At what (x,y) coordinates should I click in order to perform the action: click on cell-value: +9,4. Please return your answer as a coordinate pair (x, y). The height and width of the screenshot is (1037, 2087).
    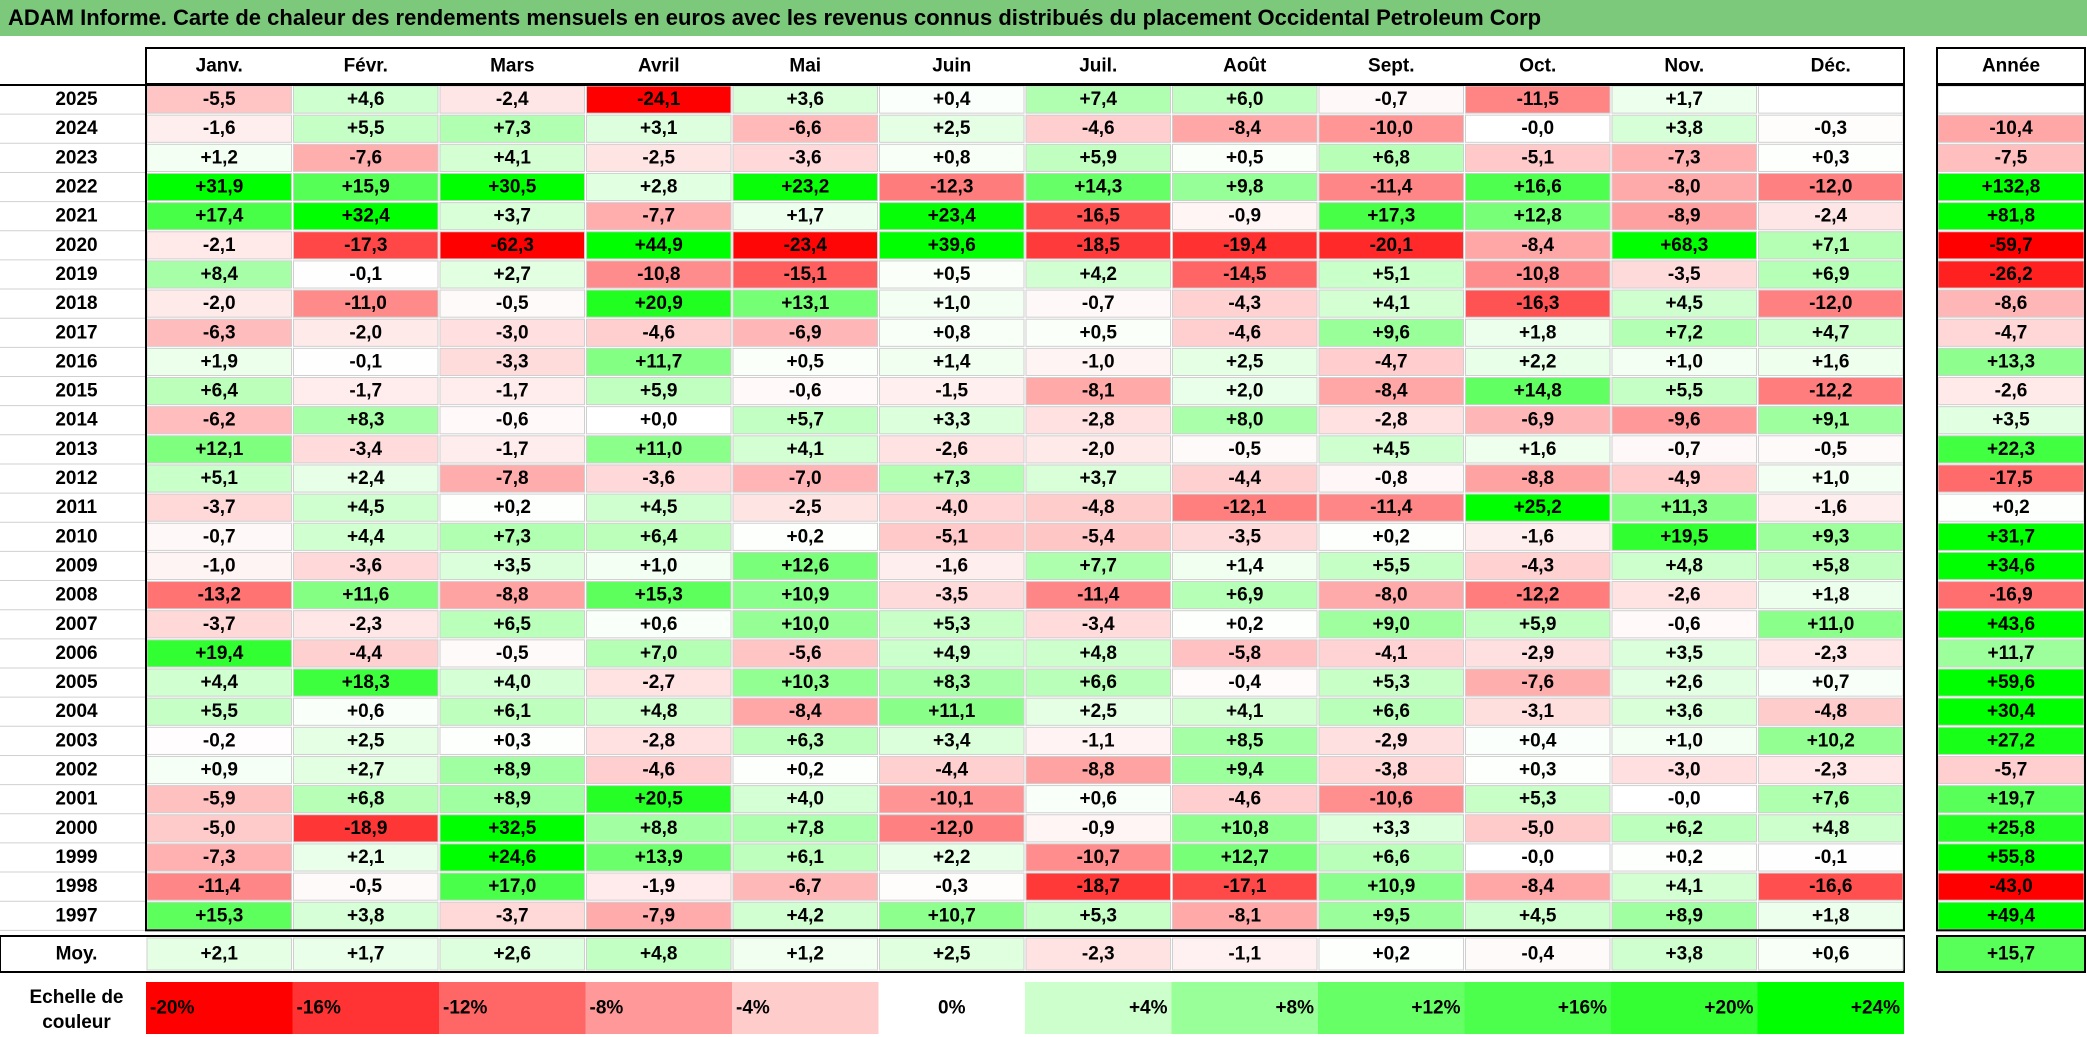
    Looking at the image, I should click on (1245, 770).